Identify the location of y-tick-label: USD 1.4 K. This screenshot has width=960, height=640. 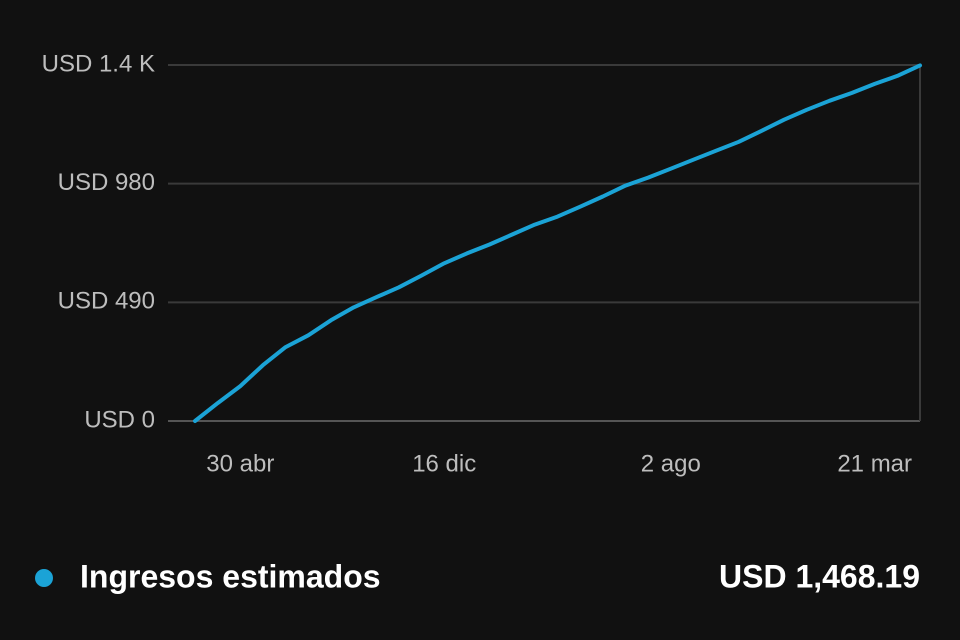
(98, 63).